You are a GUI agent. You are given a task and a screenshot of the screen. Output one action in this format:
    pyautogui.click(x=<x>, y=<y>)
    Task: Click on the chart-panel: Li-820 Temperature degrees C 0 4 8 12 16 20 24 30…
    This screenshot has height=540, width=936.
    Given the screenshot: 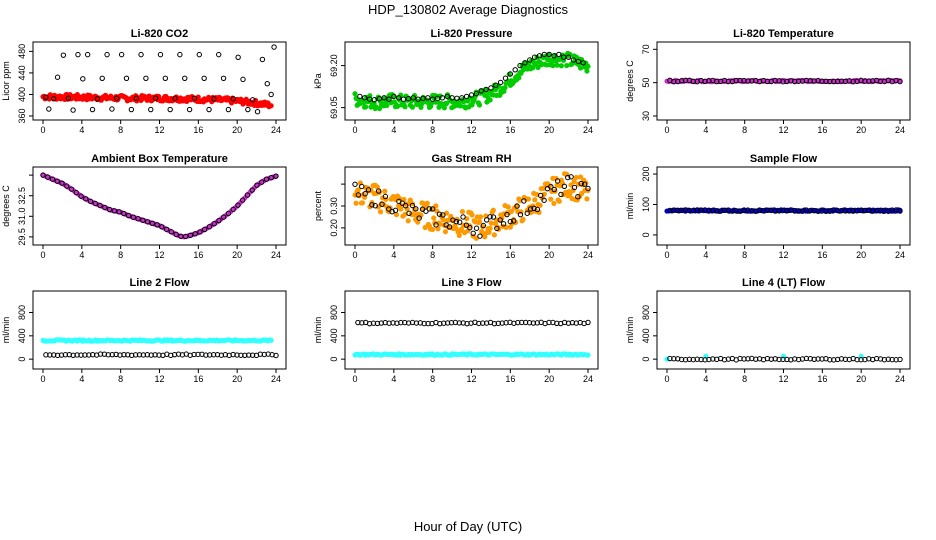 What is the action you would take?
    pyautogui.click(x=768, y=81)
    